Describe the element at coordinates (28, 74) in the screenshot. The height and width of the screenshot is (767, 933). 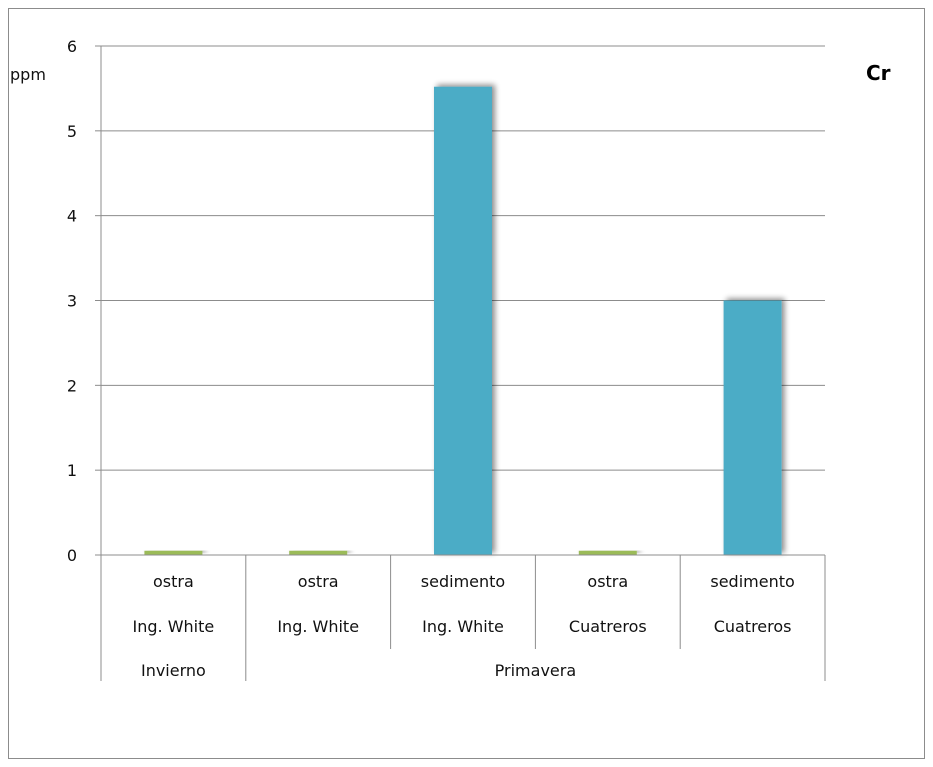
I see `y-axis-unit-label: ppm` at that location.